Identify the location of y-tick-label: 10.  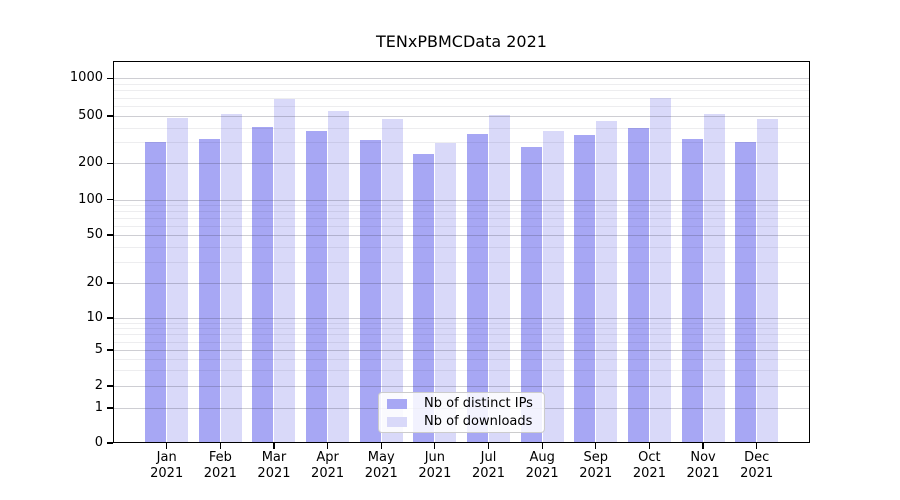
(94, 317).